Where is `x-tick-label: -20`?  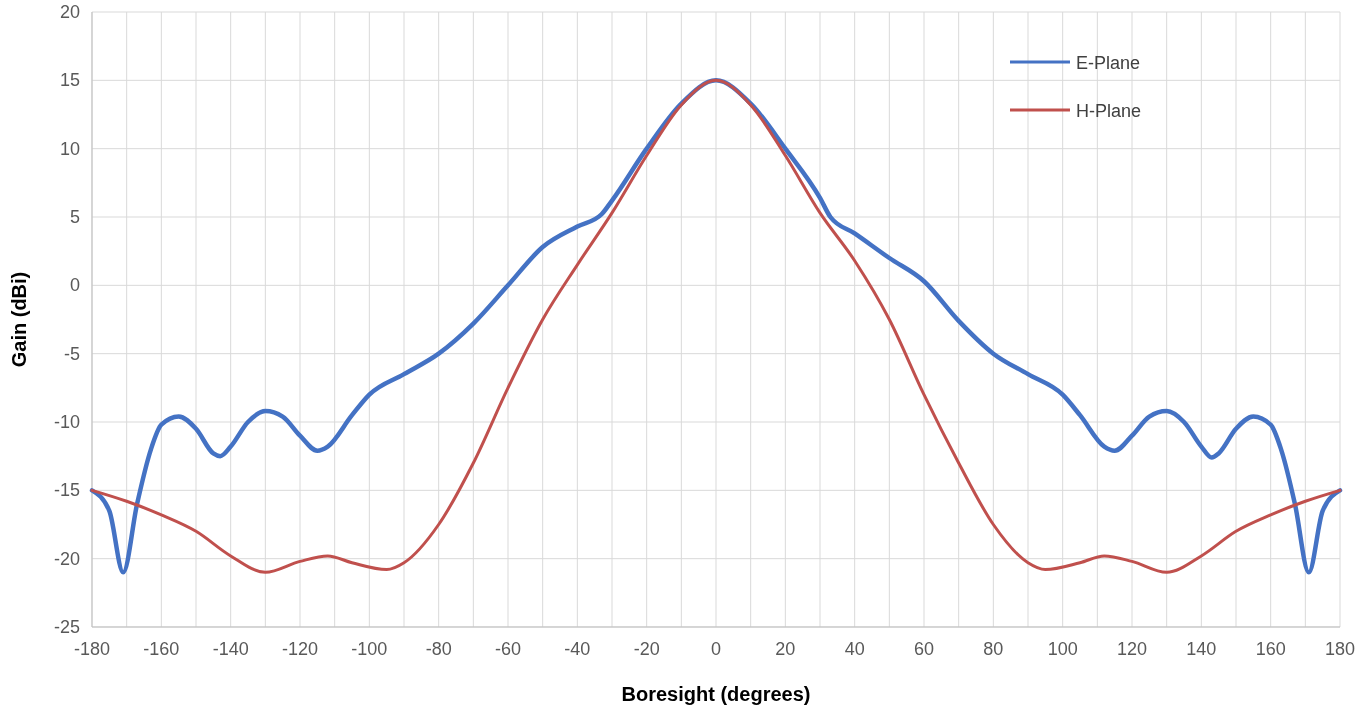
x-tick-label: -20 is located at coordinates (646, 649).